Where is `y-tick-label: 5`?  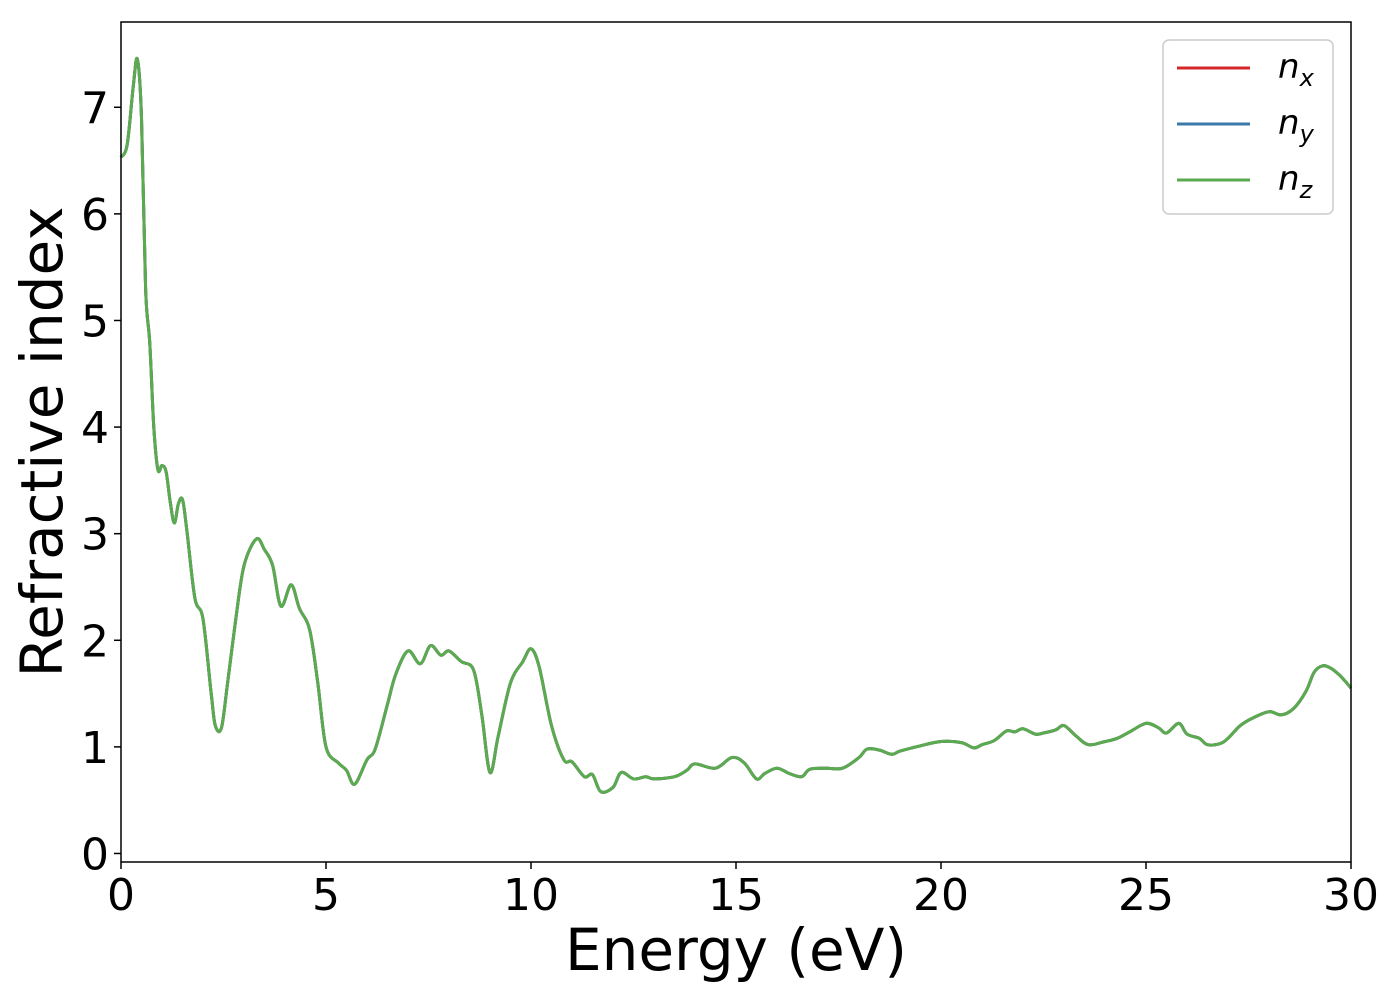 y-tick-label: 5 is located at coordinates (95, 321).